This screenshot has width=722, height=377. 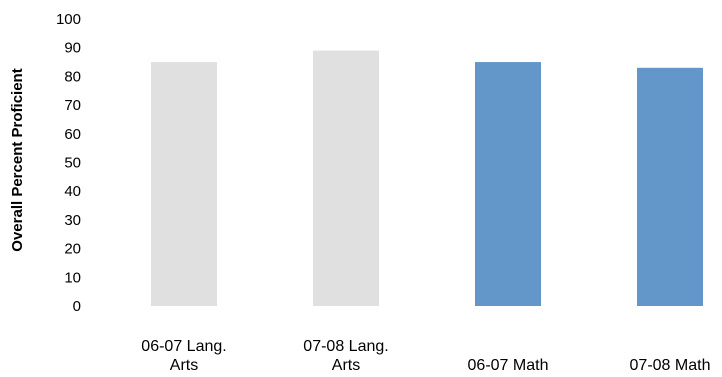 I want to click on x-category-label: 06-07 Math, so click(x=508, y=365).